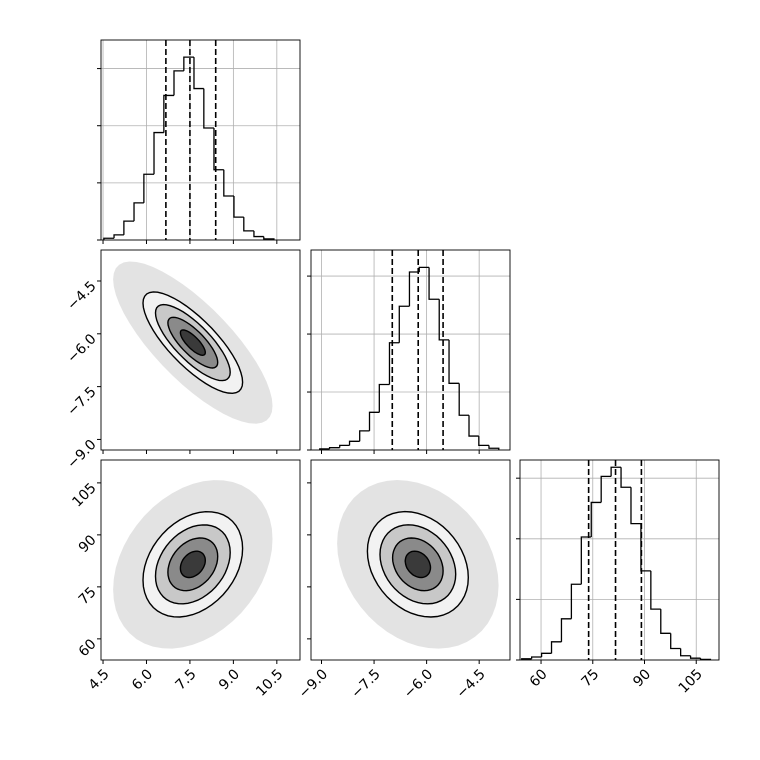 The width and height of the screenshot is (760, 760). I want to click on y-tick-label: −9.0, so click(81, 454).